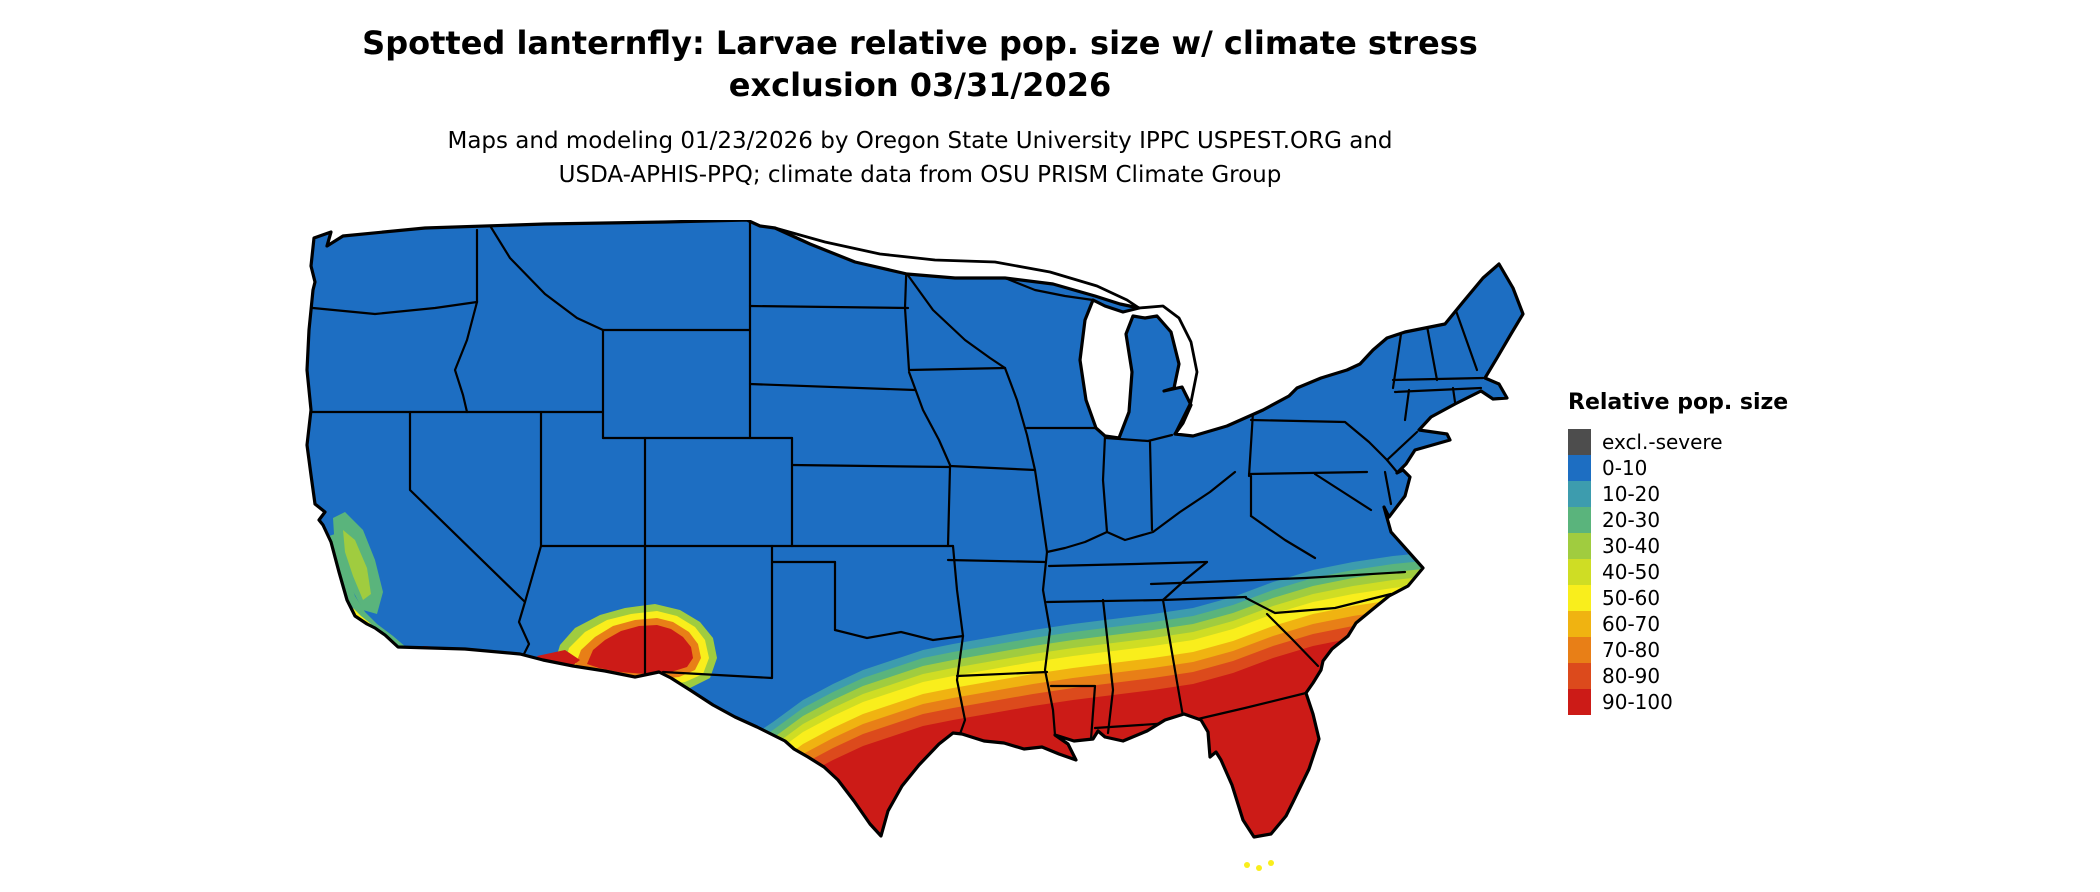  Describe the element at coordinates (1631, 676) in the screenshot. I see `legend-label: 80-90` at that location.